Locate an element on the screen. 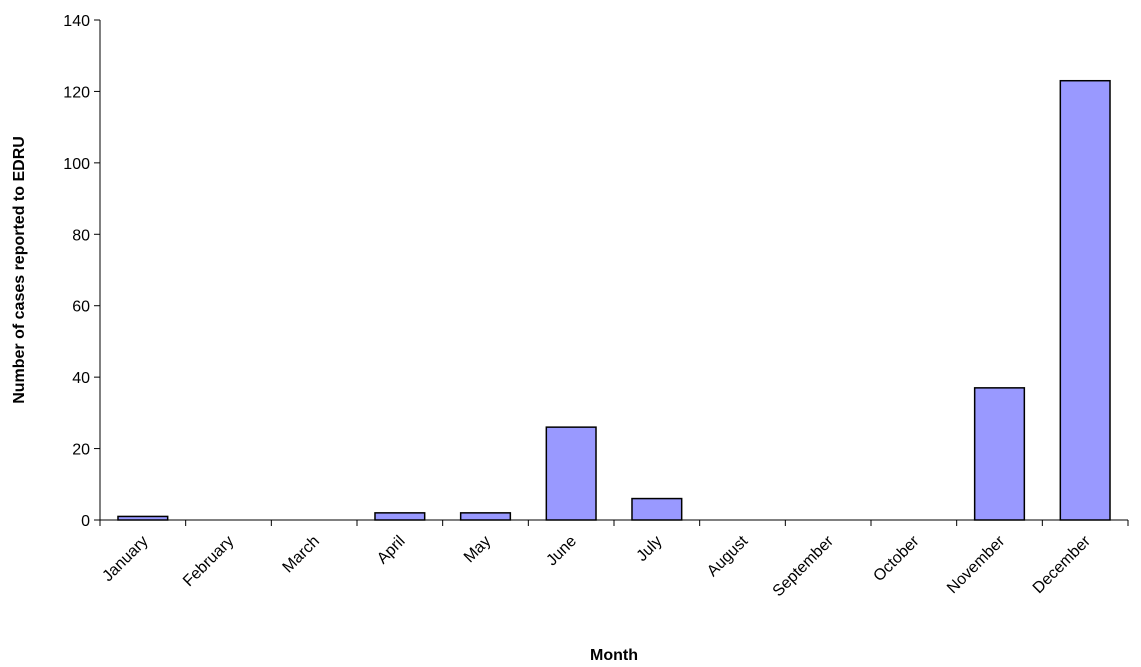  x-tick-label-july: July is located at coordinates (650, 549).